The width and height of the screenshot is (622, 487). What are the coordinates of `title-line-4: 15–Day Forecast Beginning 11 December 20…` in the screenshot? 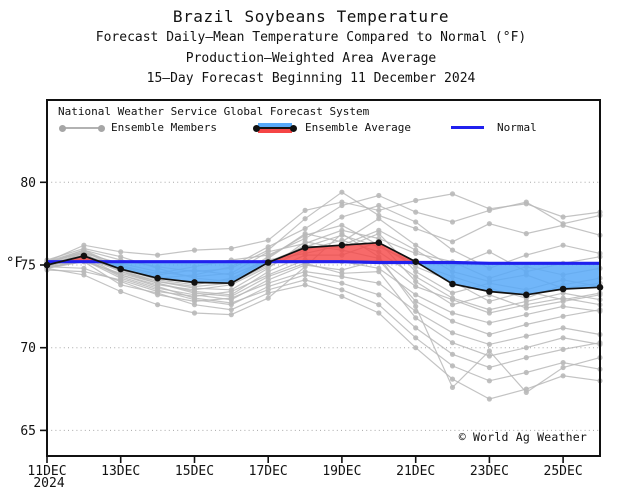 It's located at (311, 78).